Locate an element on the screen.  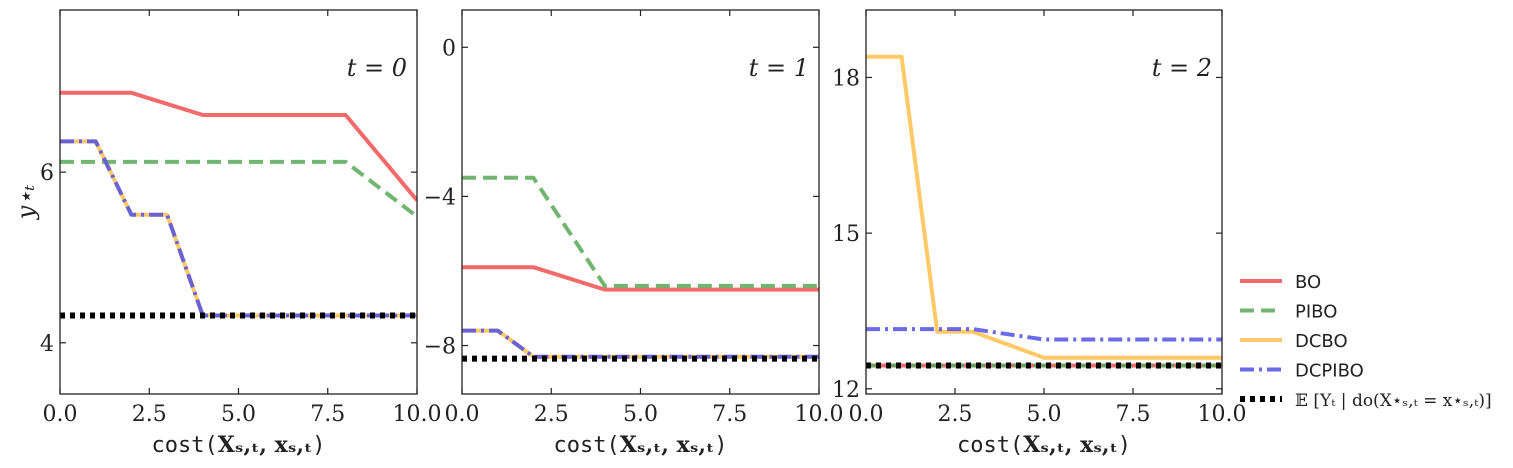
legend-label: PIBO is located at coordinates (1316, 312).